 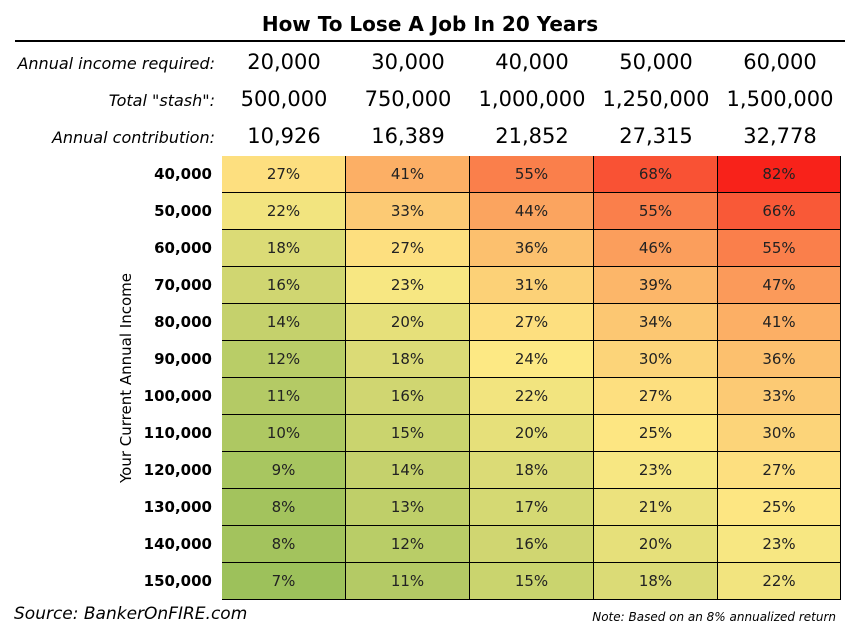 I want to click on heatmap-cell: 66%, so click(x=779, y=211).